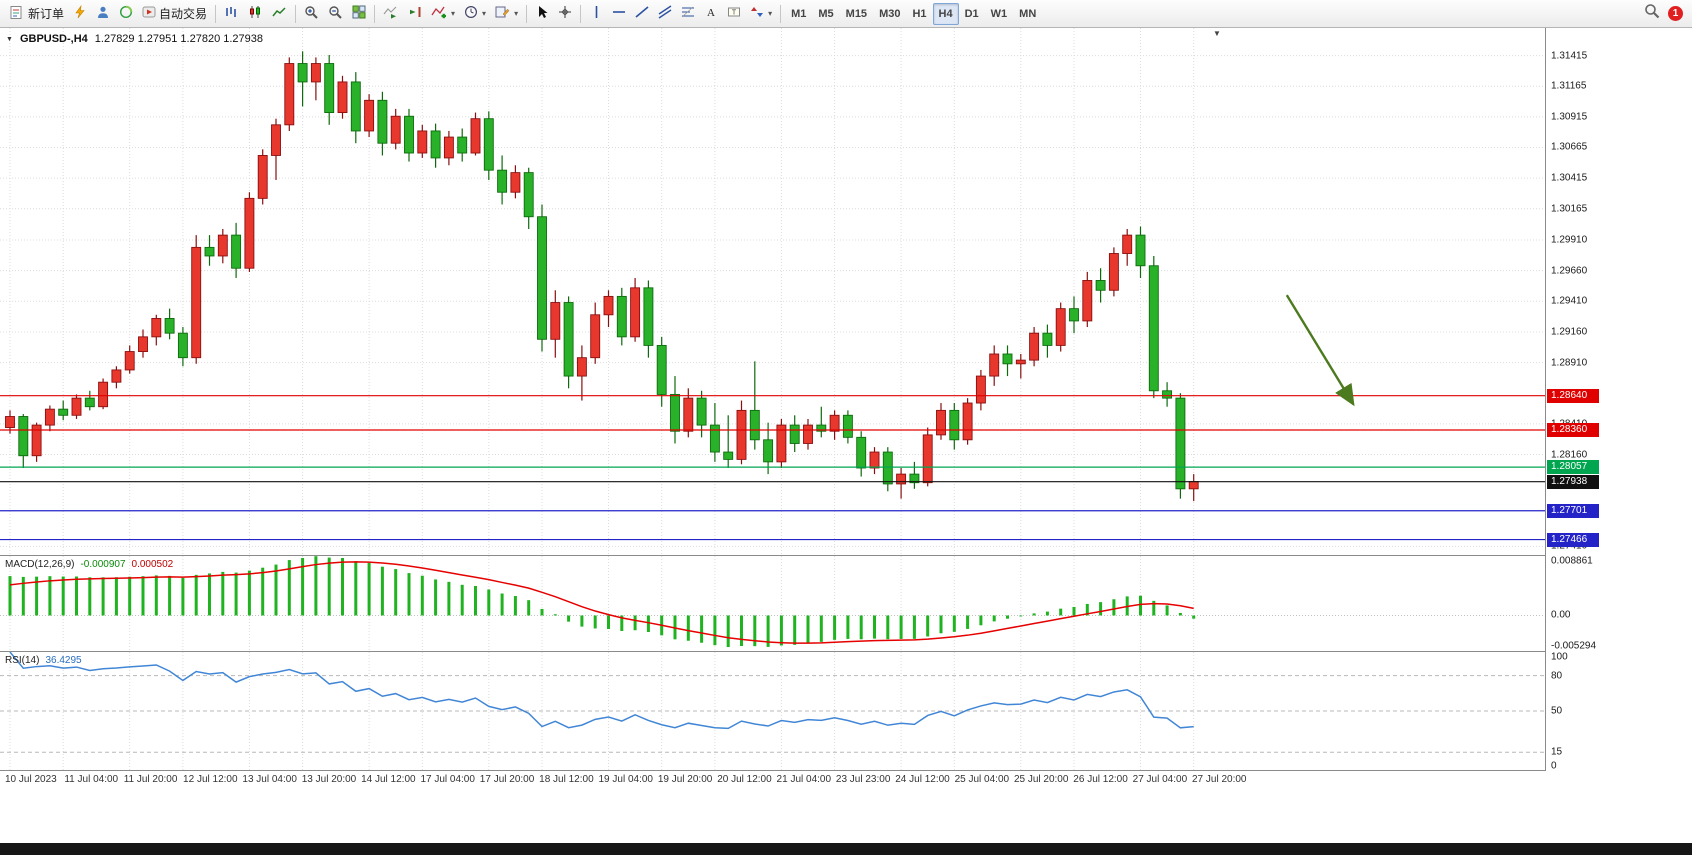  I want to click on time-label: 18 Jul 12:00, so click(566, 779).